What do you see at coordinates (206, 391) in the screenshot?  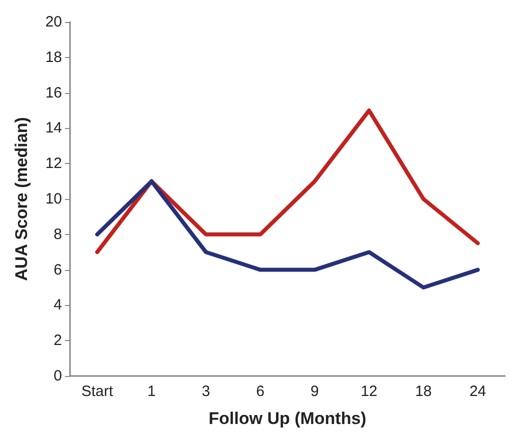 I see `x-tick-label: 3` at bounding box center [206, 391].